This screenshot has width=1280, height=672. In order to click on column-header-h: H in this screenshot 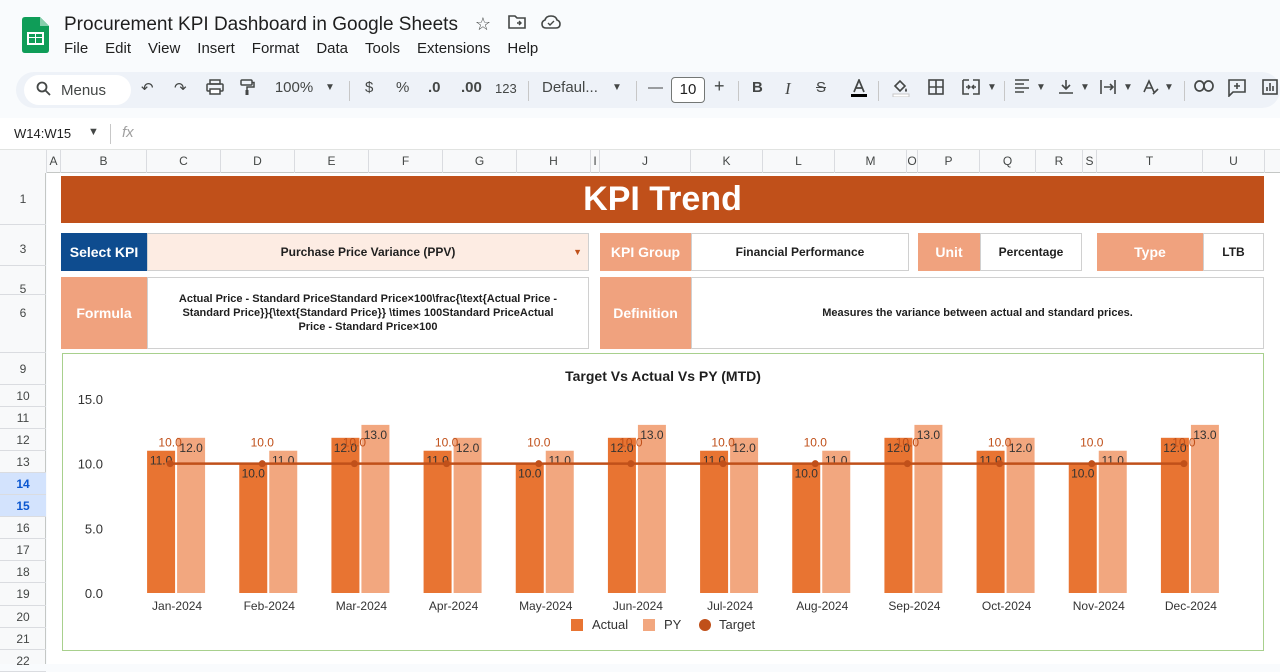, I will do `click(554, 161)`.